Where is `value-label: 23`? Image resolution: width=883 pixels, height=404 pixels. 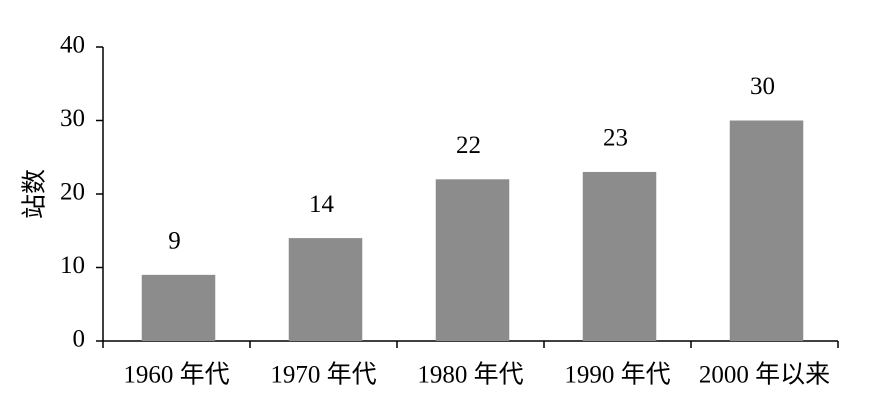 value-label: 23 is located at coordinates (615, 138).